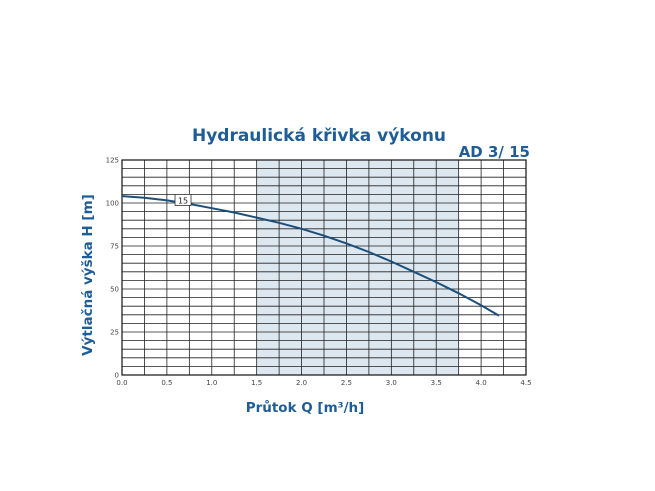  What do you see at coordinates (114, 247) in the screenshot?
I see `y-tick-label: 75` at bounding box center [114, 247].